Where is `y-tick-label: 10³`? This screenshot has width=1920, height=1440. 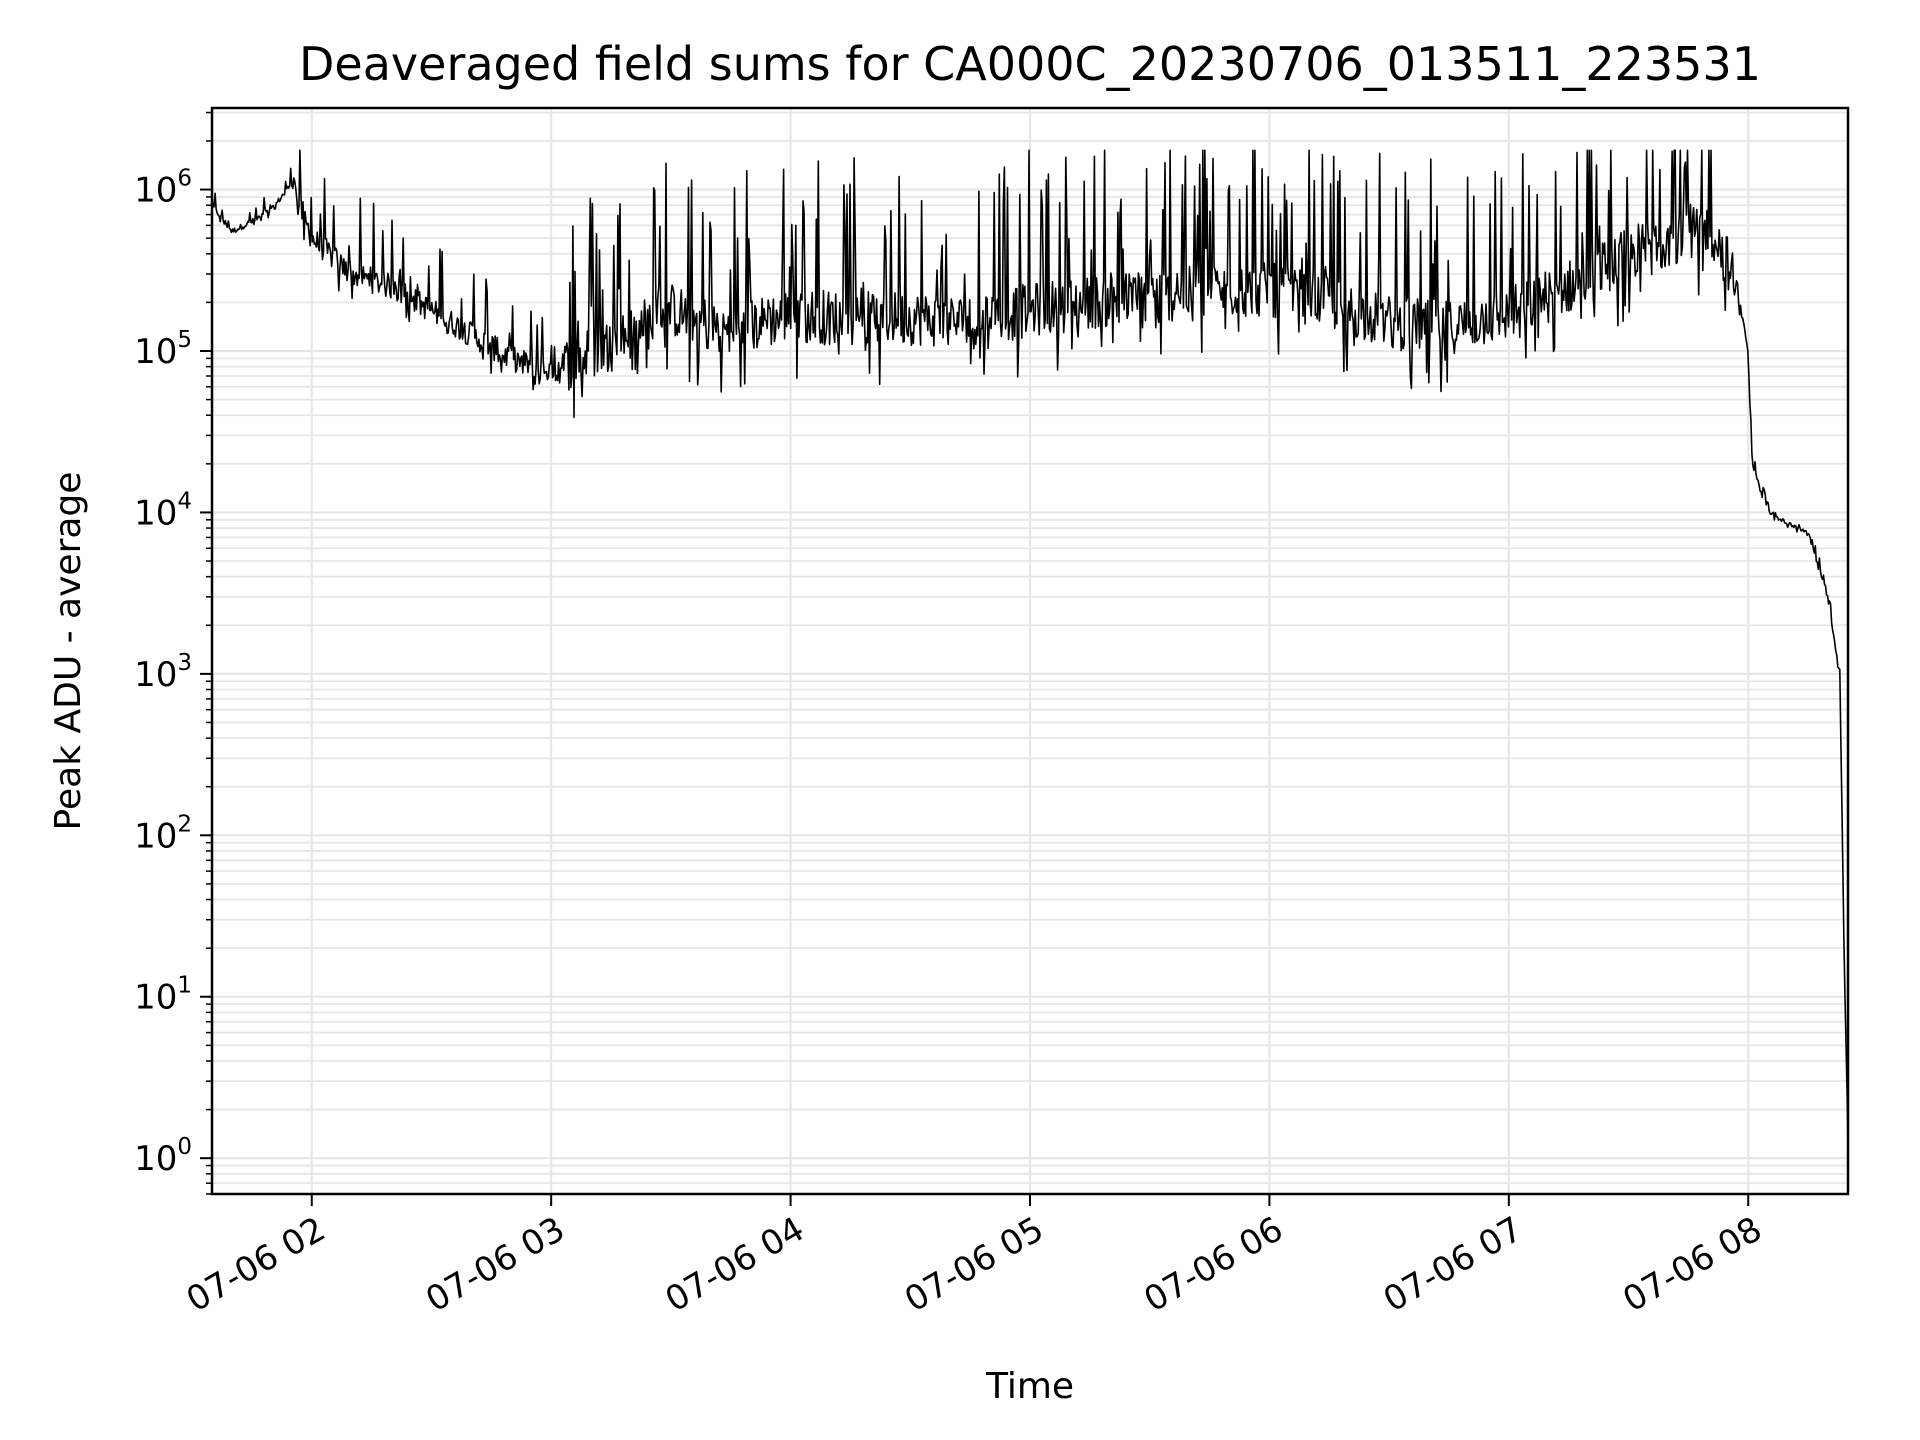 y-tick-label: 10³ is located at coordinates (163, 672).